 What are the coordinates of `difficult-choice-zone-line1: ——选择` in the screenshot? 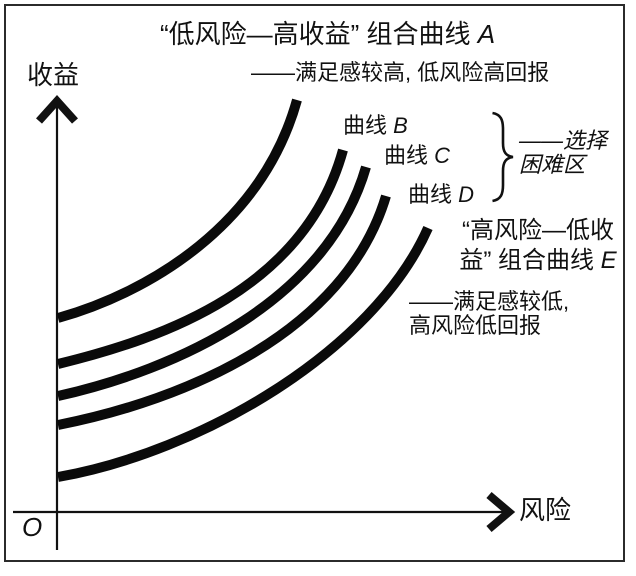 It's located at (563, 140).